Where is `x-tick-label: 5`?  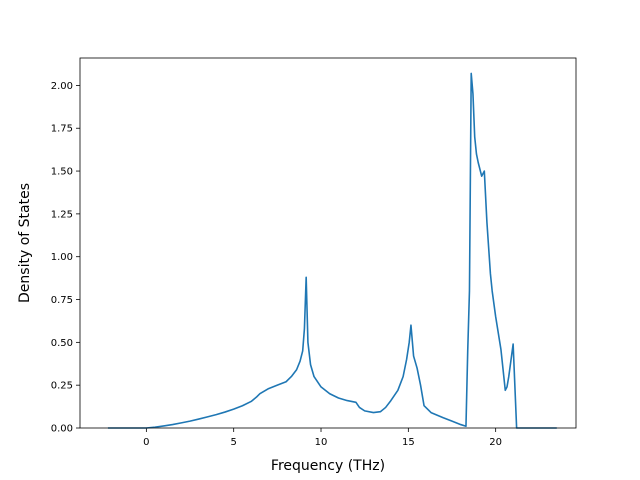
x-tick-label: 5 is located at coordinates (234, 442).